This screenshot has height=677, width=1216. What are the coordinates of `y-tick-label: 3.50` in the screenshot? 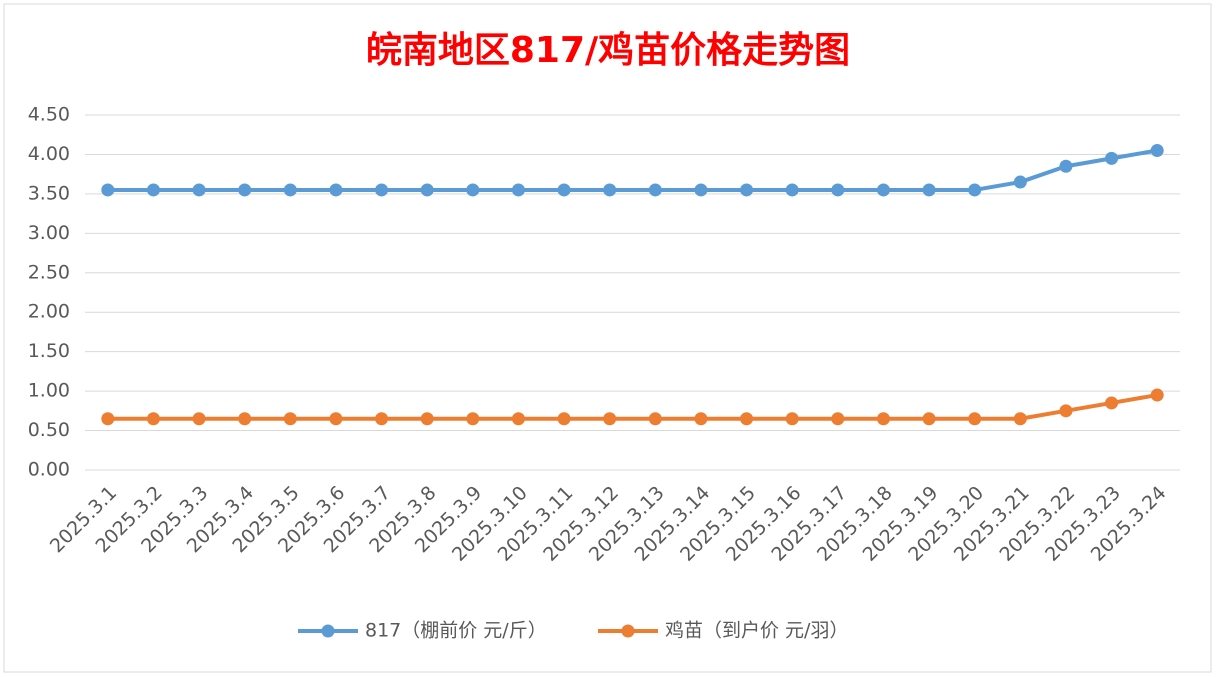 It's located at (49, 193).